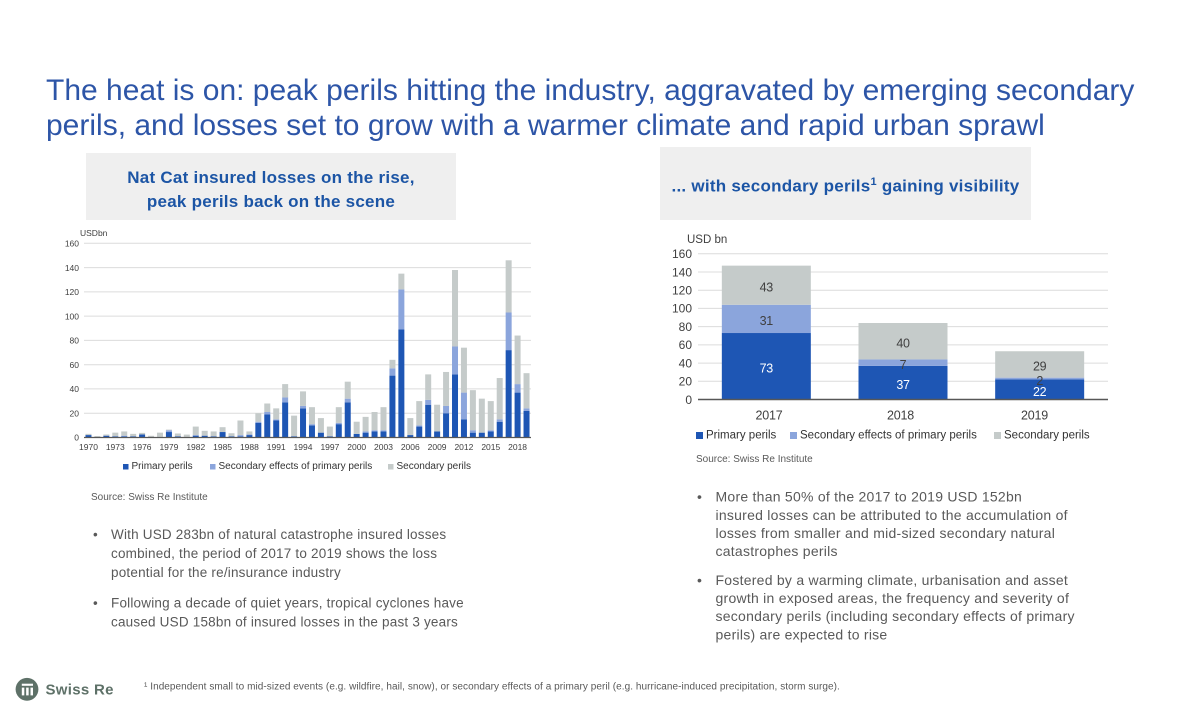 Image resolution: width=1188 pixels, height=717 pixels. I want to click on svg-text: 29, so click(1040, 367).